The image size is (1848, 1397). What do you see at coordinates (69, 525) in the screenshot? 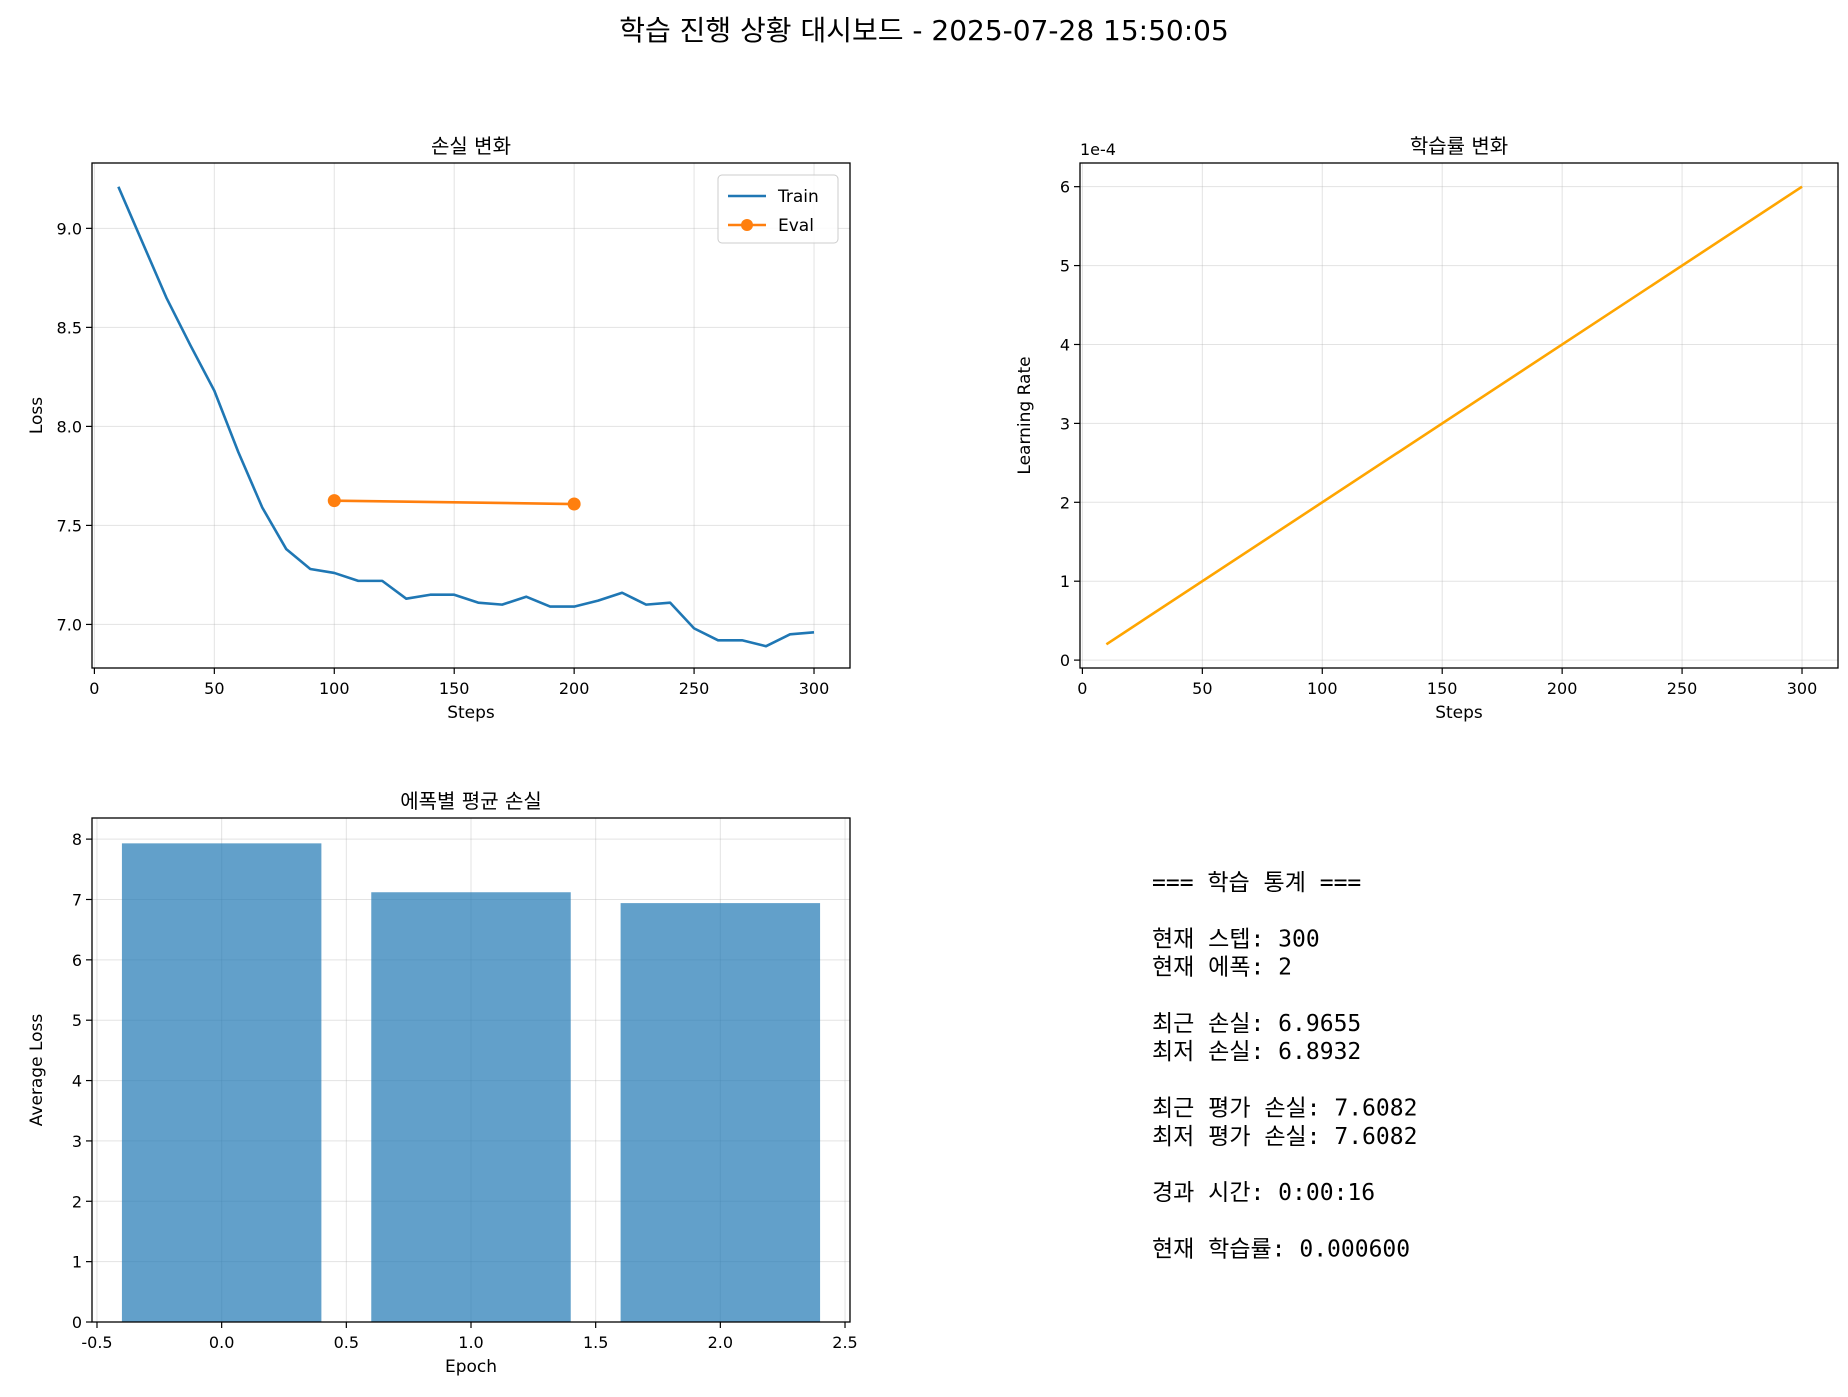
I see `y-tick-label: 7.5` at bounding box center [69, 525].